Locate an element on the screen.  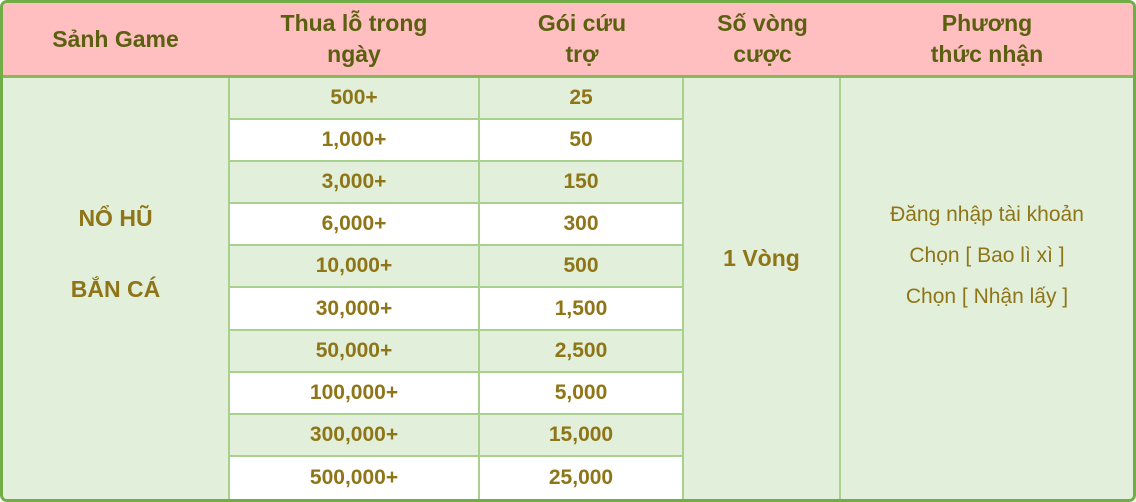
package-cell: 15,000 is located at coordinates (582, 435).